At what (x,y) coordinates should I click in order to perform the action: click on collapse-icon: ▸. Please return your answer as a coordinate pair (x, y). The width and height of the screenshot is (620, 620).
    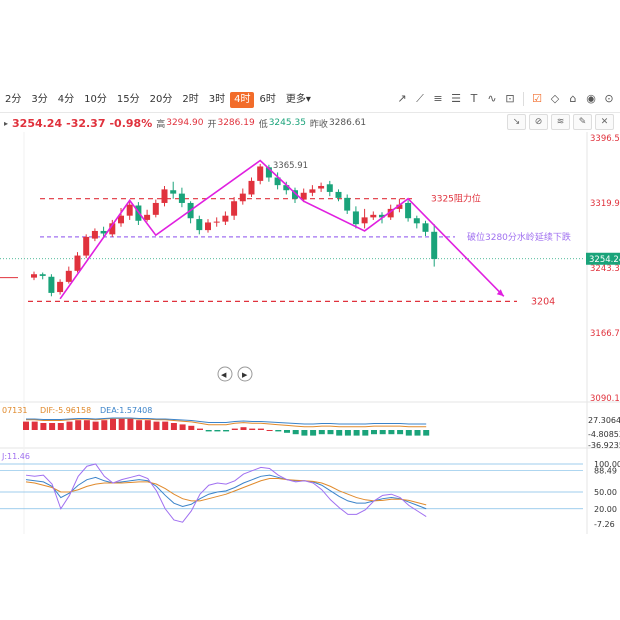
    Looking at the image, I should click on (6, 123).